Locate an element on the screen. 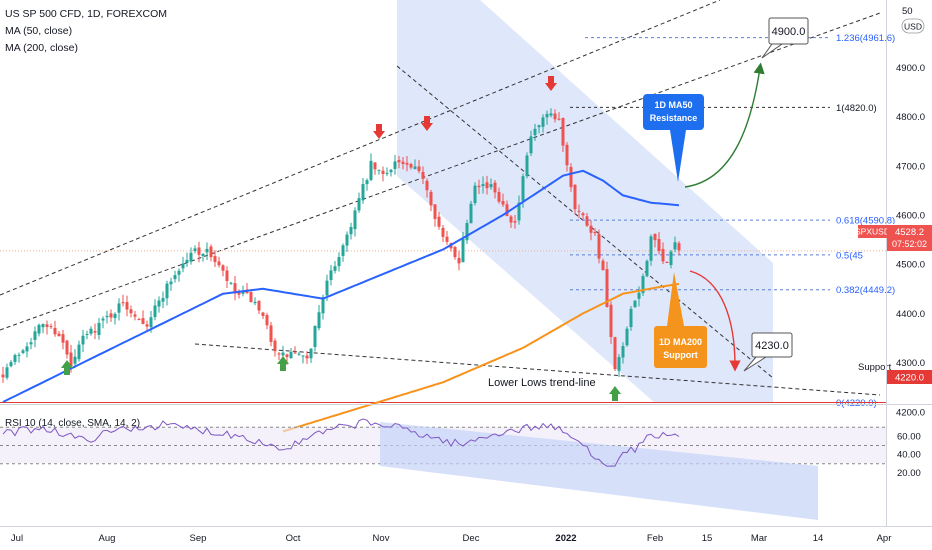  lower-lows-trendline is located at coordinates (537, 369).